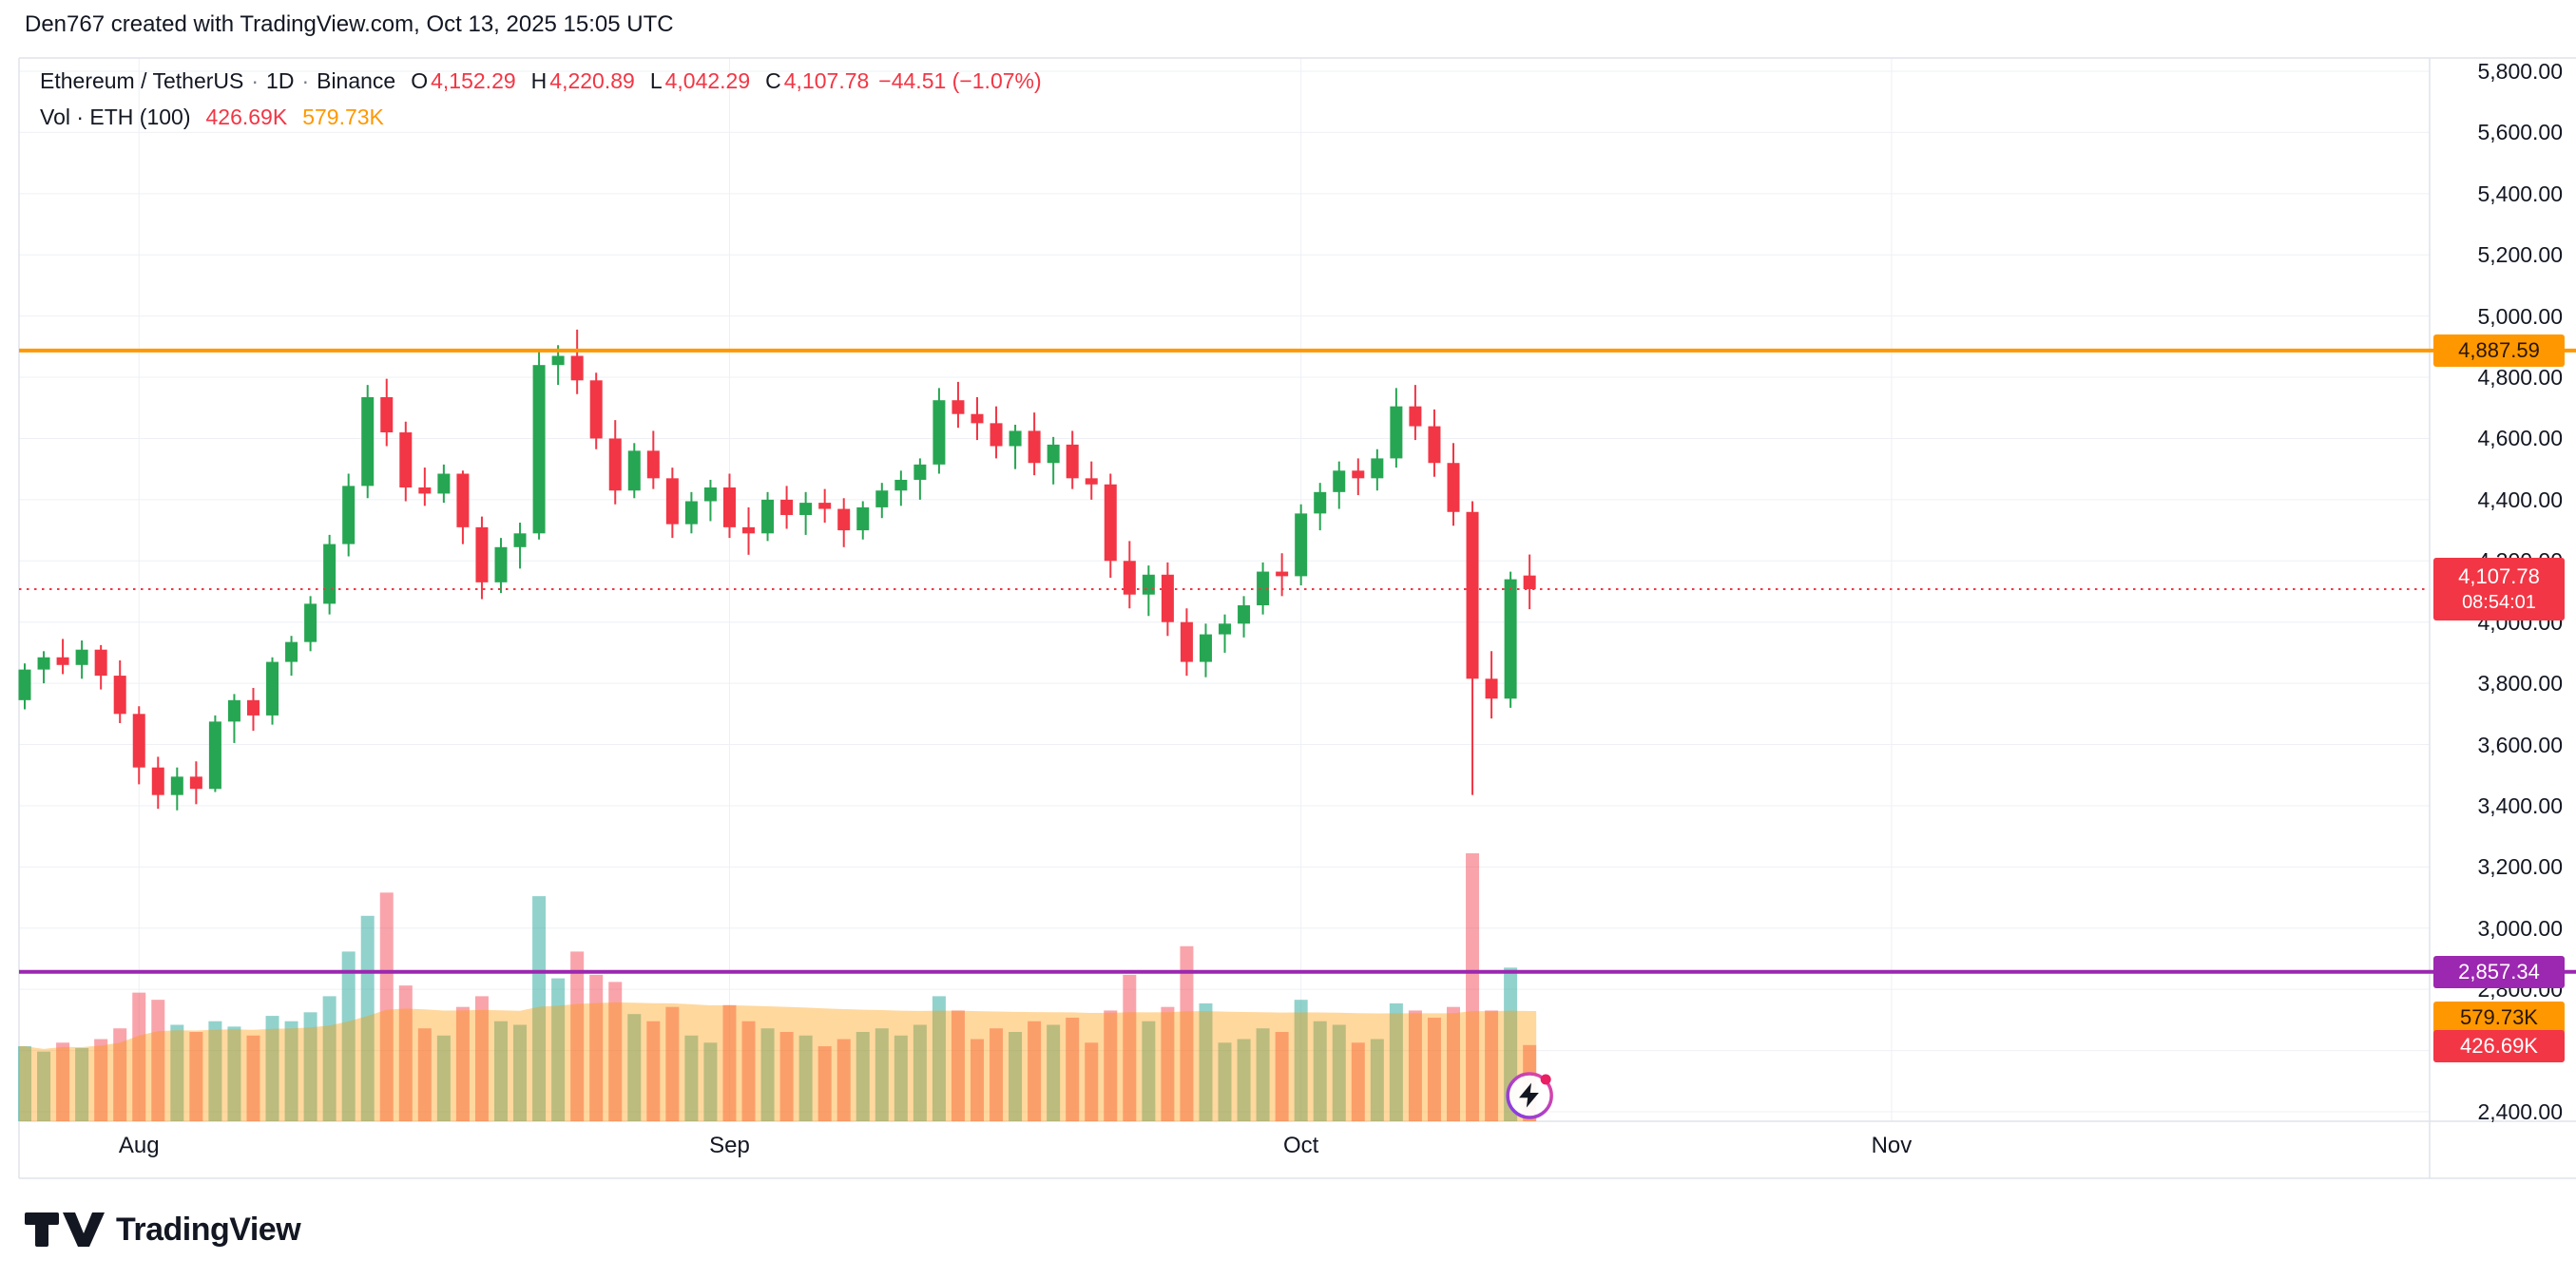 The height and width of the screenshot is (1279, 2576). I want to click on symbol-title: Ethereum / TetherUS, so click(142, 80).